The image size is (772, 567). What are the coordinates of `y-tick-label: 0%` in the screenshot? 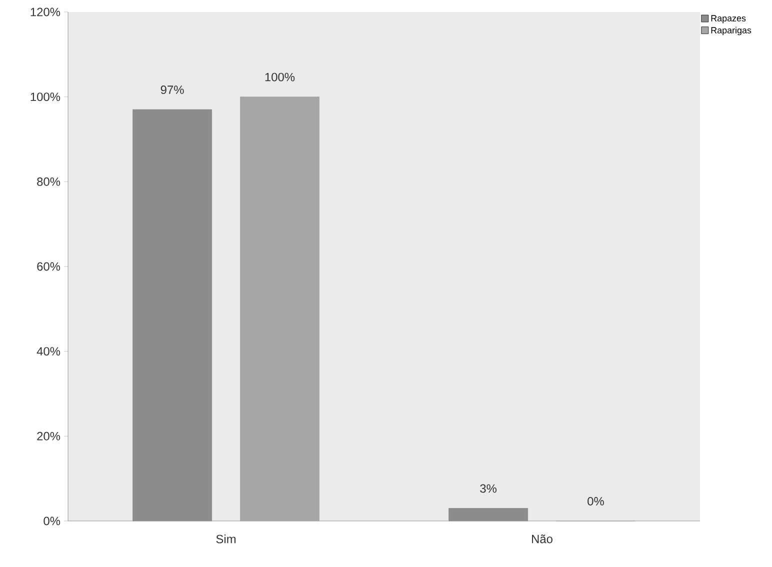 It's located at (52, 521).